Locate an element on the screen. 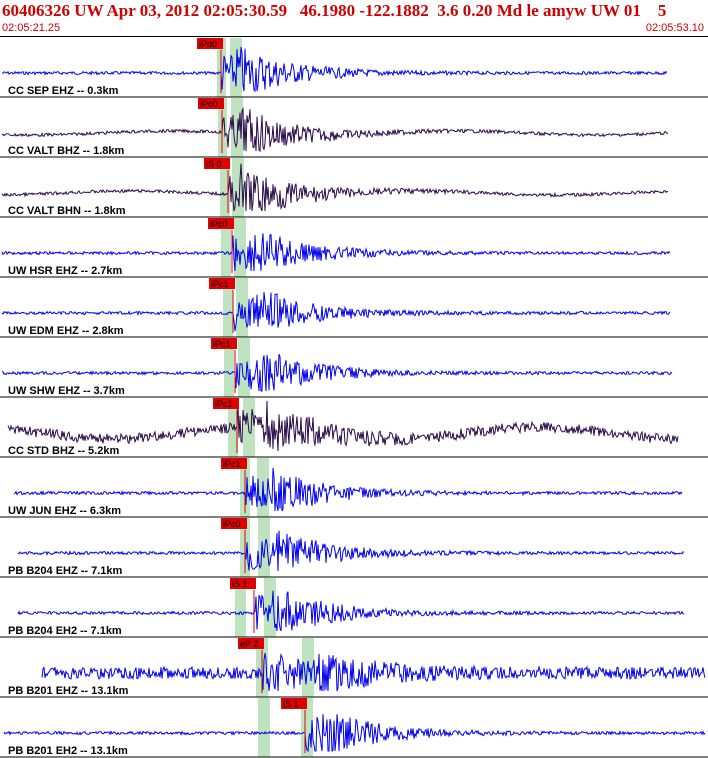  channel-row: iS 0 CC VALT BHN -- 1.8km is located at coordinates (354, 188).